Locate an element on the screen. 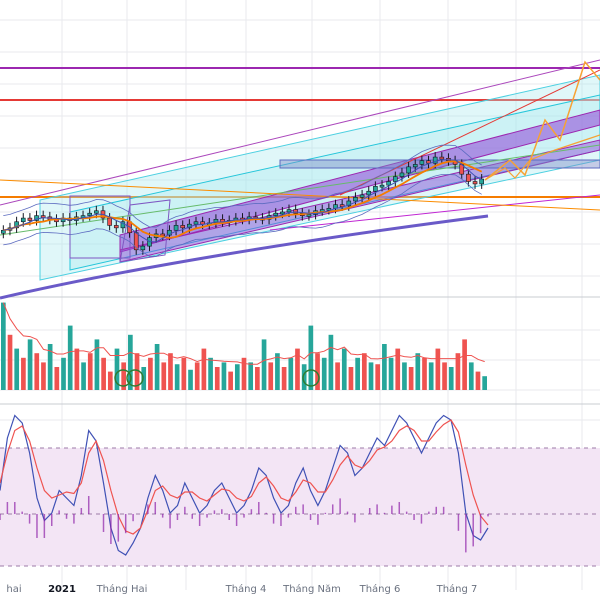  ma-fast is located at coordinates (243, 199).